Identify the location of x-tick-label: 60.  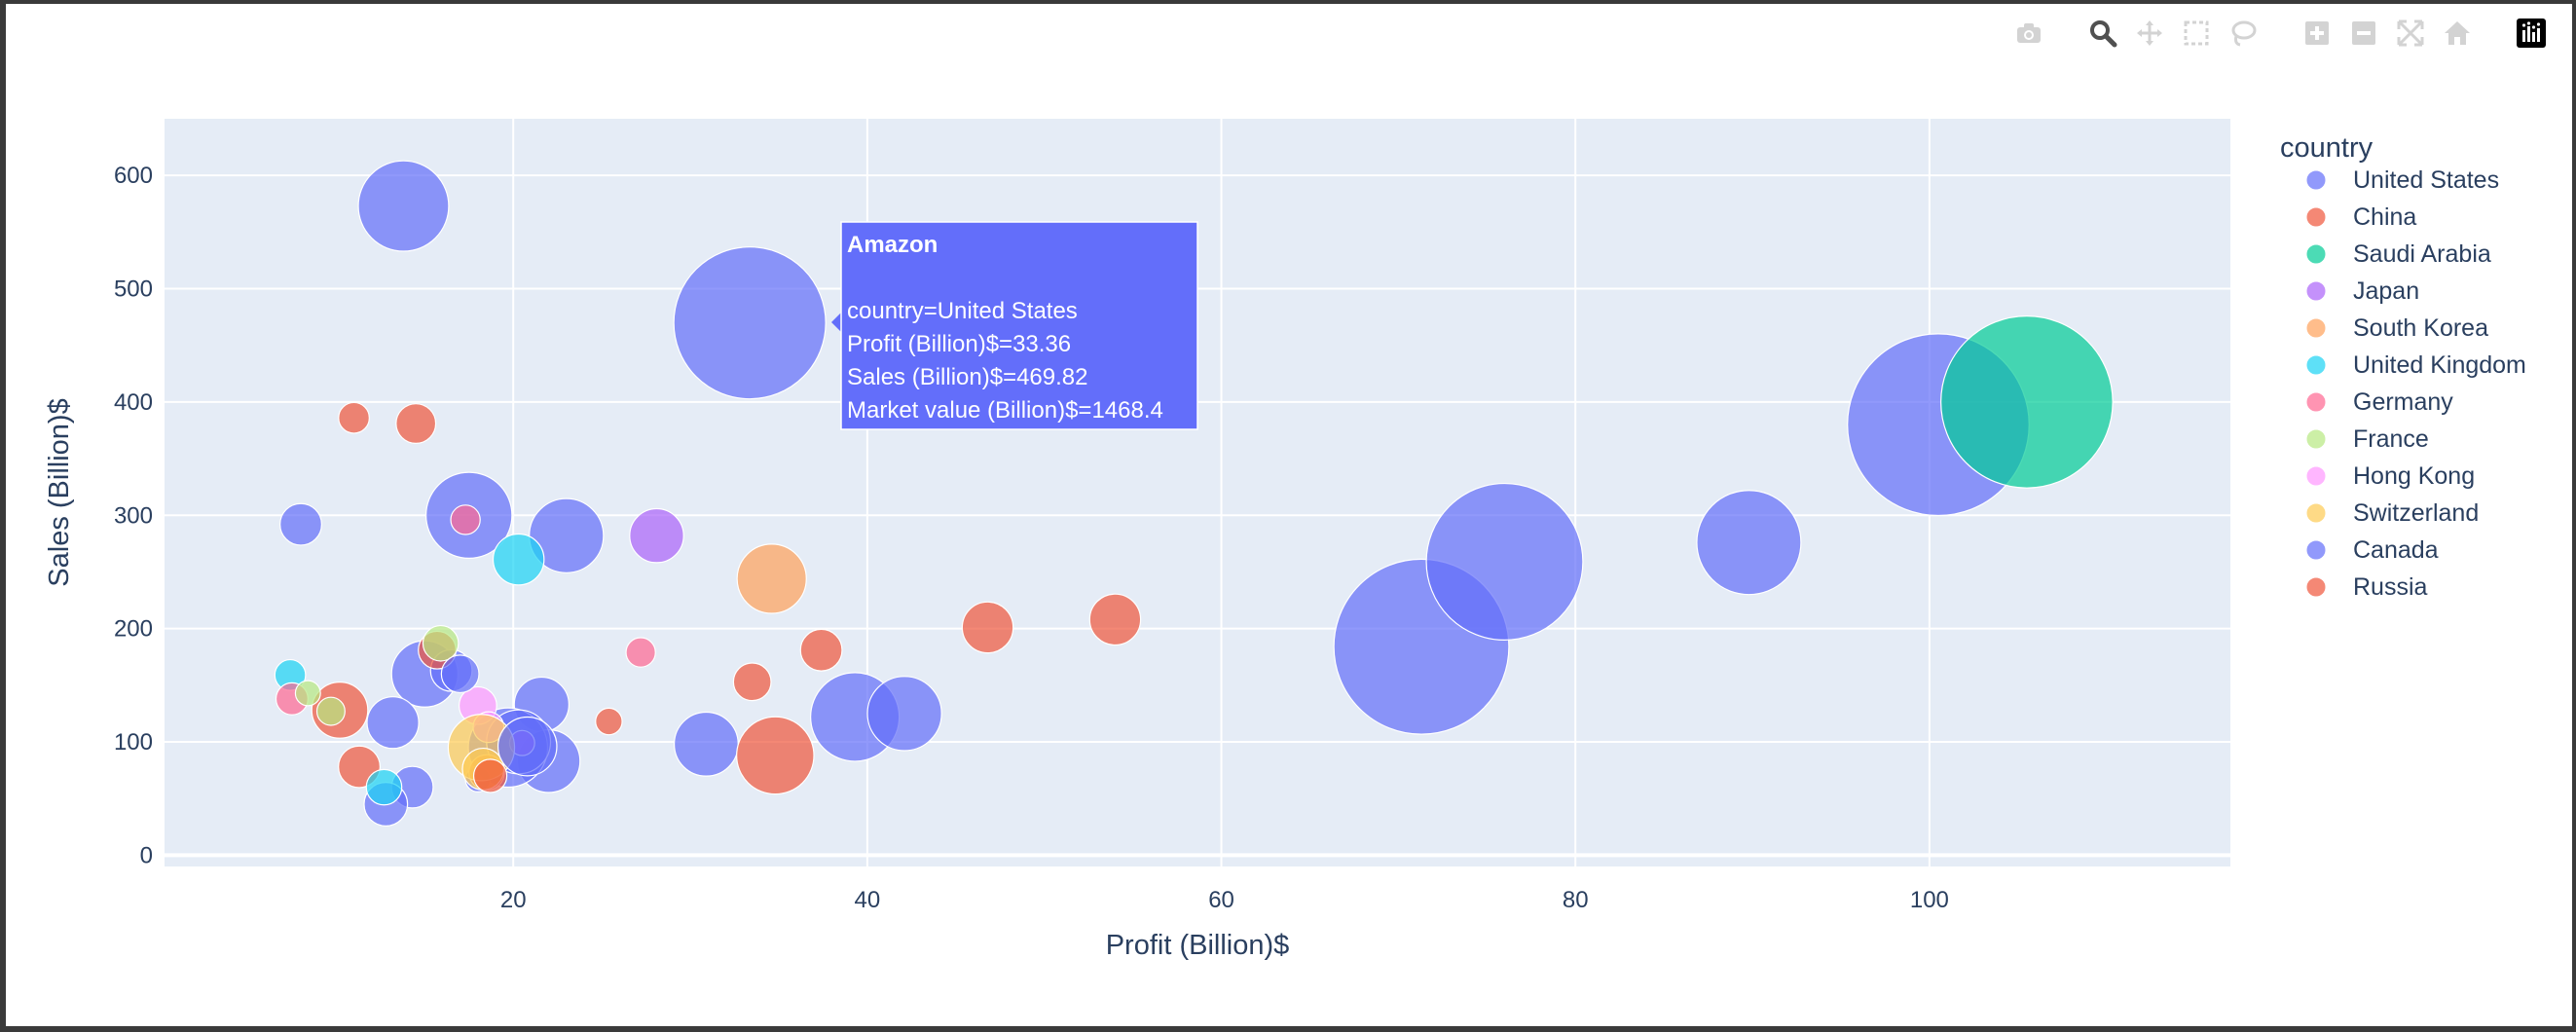
(1221, 900).